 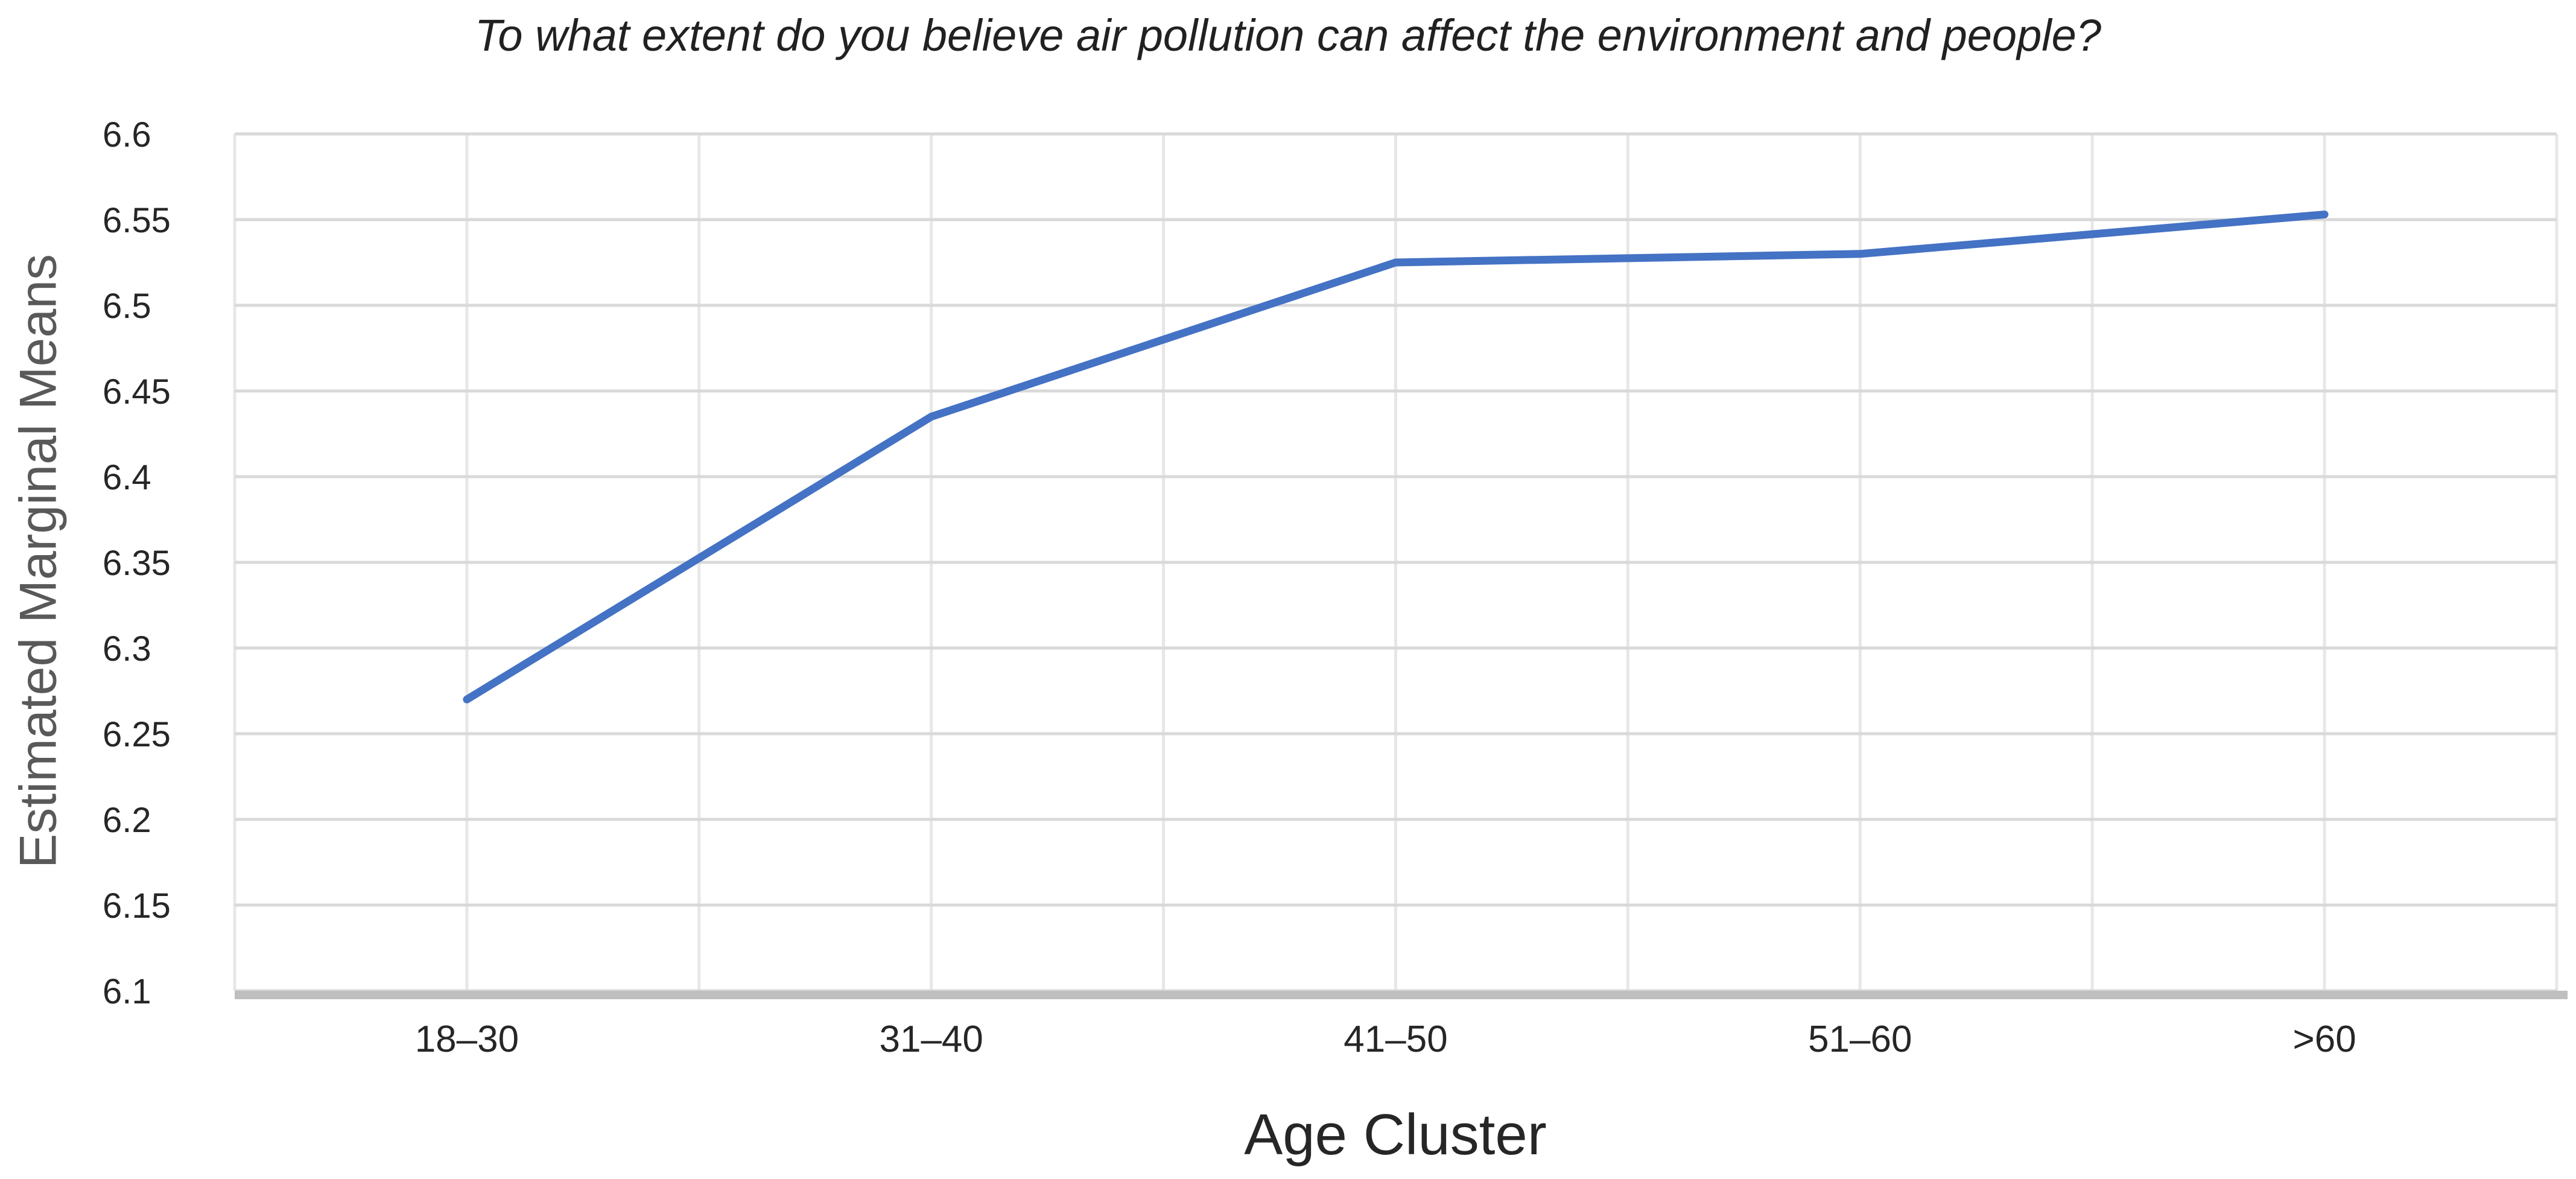 I want to click on x-axis-title: Age Cluster, so click(x=1395, y=1134).